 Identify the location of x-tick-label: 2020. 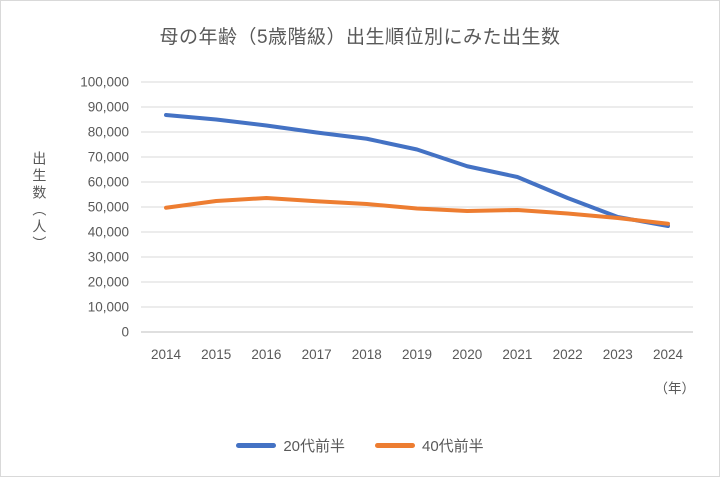
(467, 354).